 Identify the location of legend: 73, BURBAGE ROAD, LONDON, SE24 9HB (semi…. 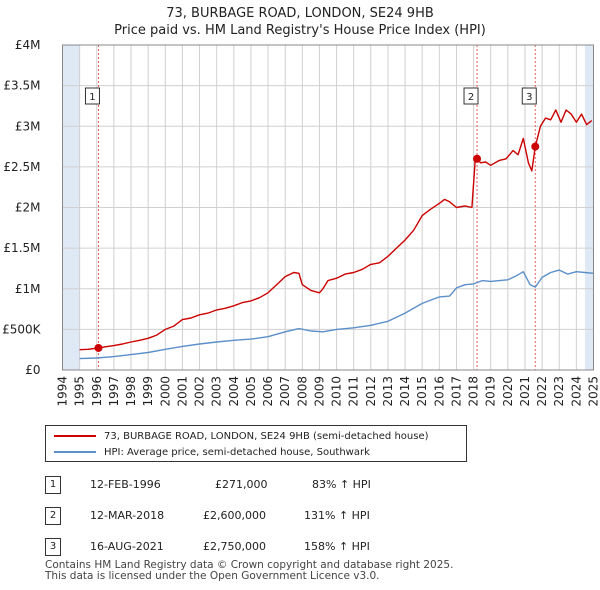
(256, 443).